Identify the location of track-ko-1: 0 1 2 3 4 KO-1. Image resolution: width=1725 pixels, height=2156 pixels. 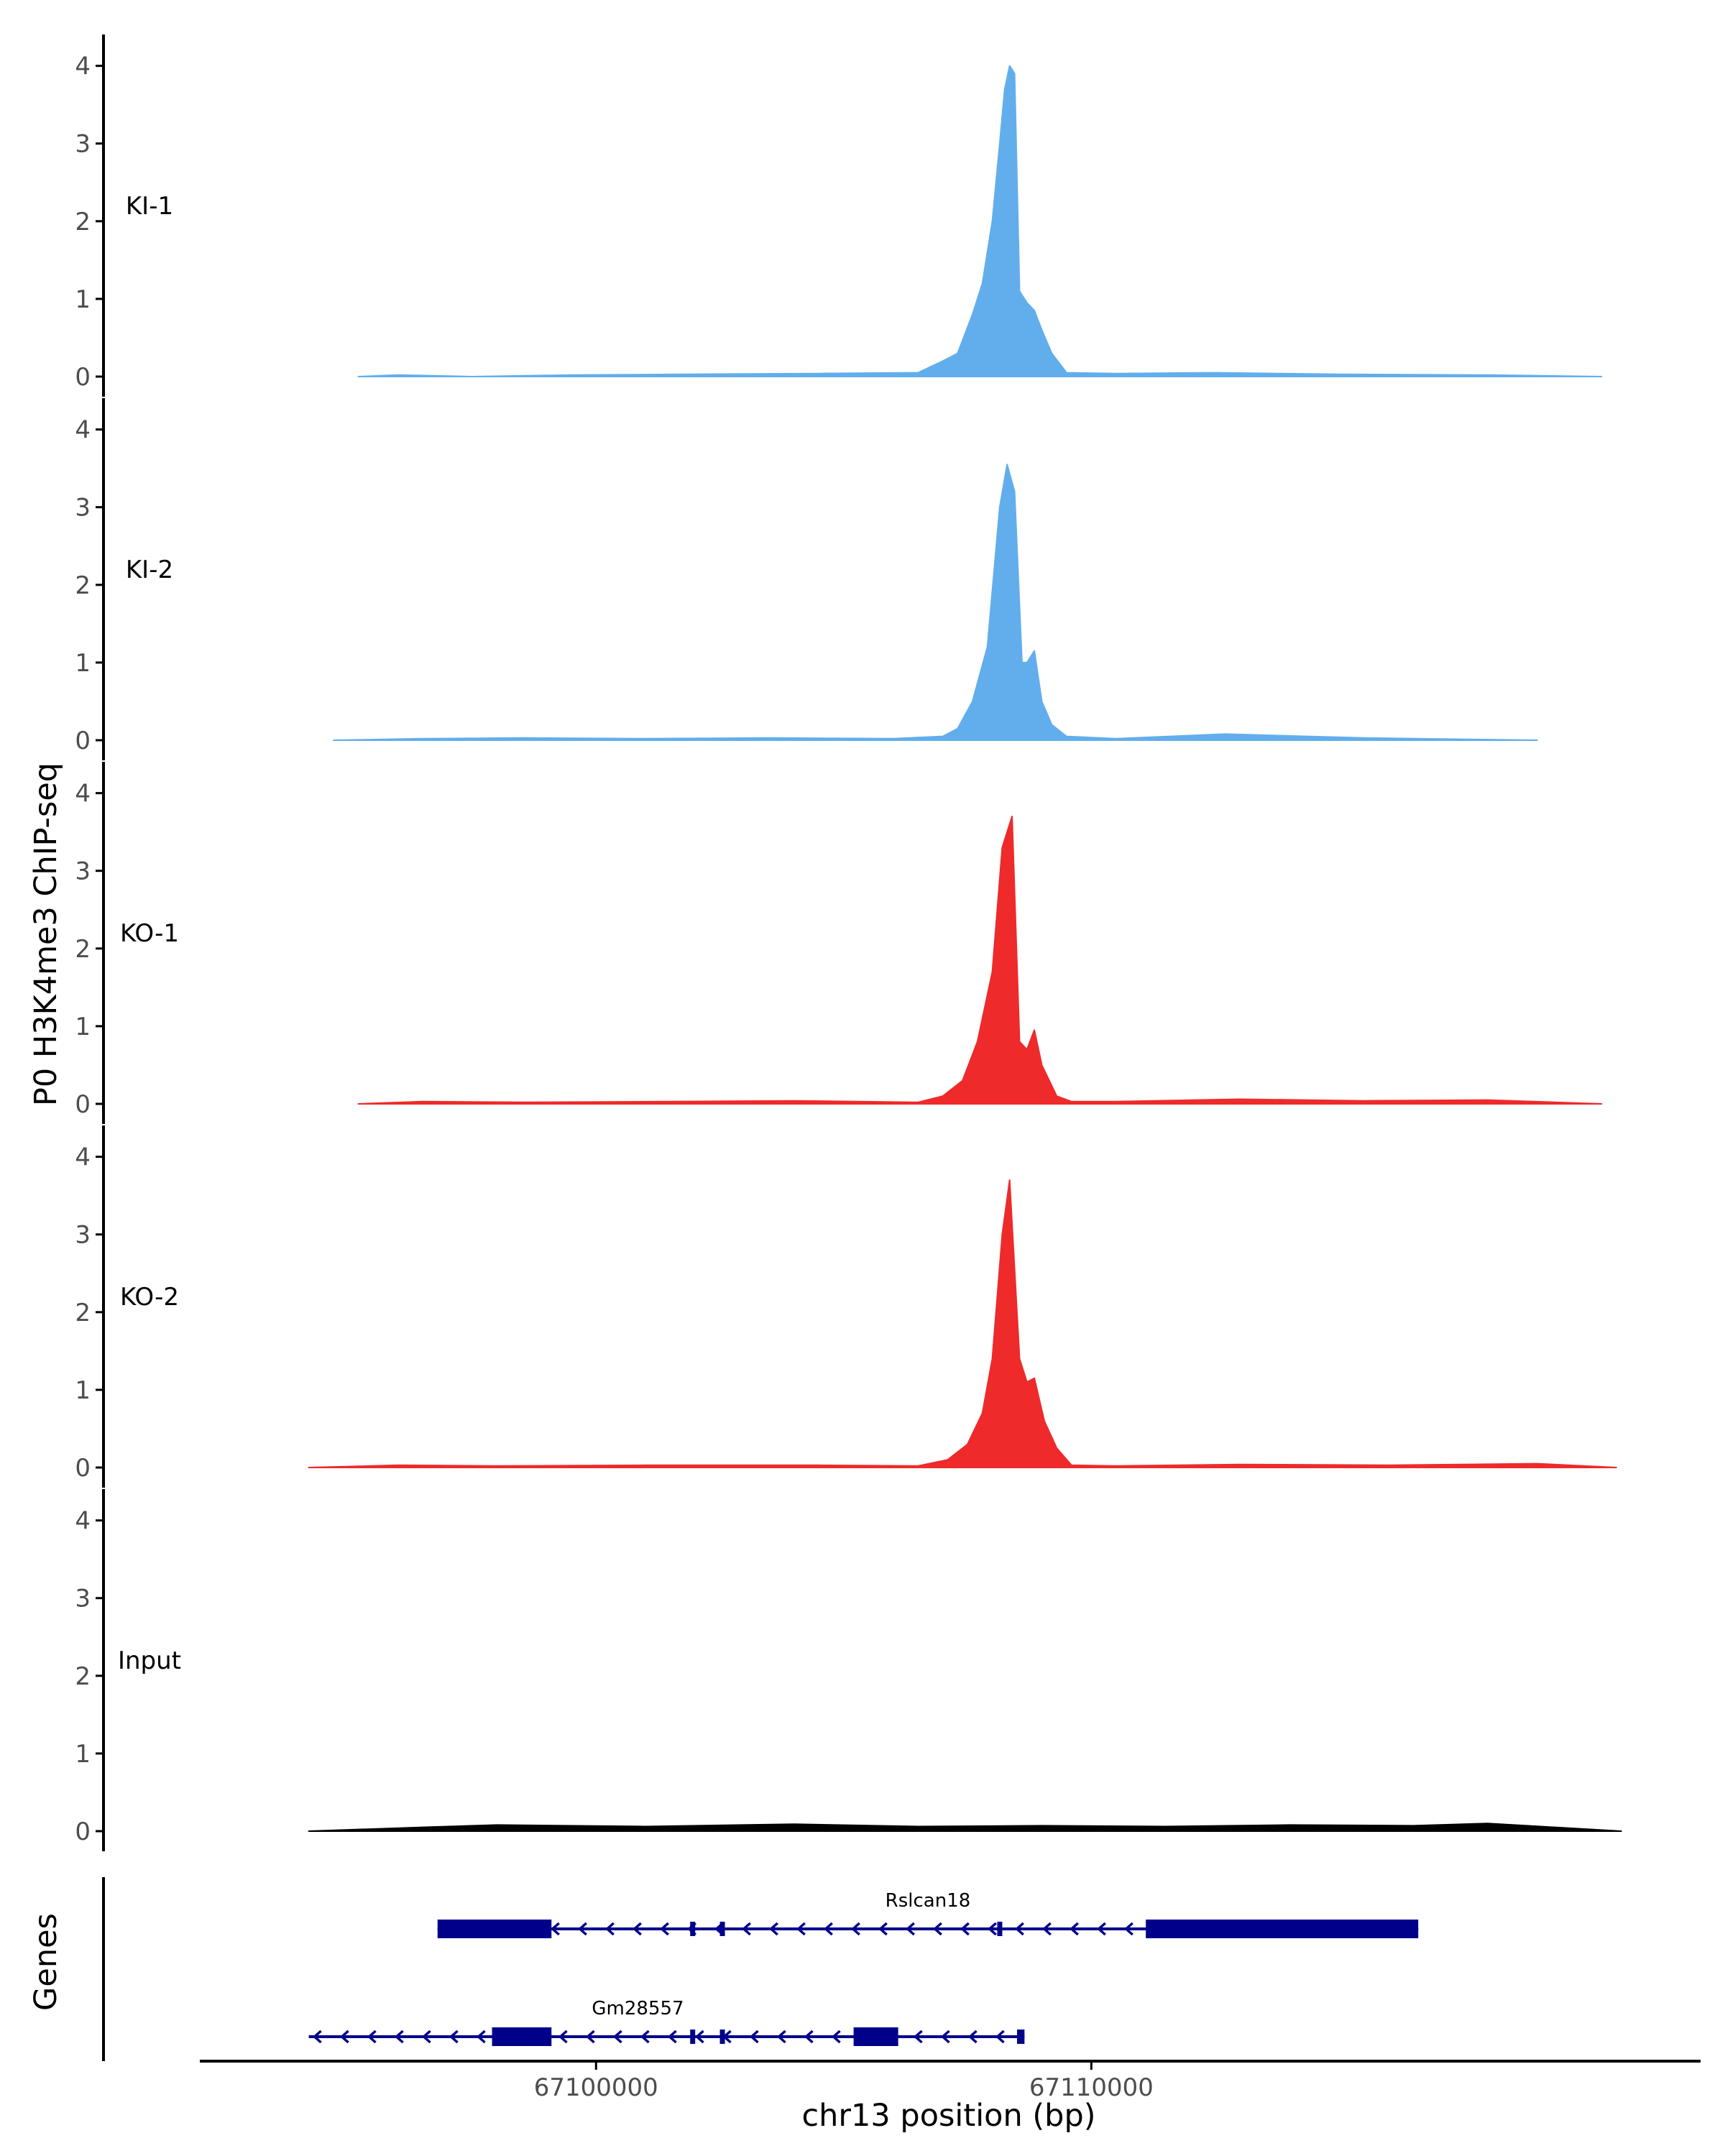
(839, 943).